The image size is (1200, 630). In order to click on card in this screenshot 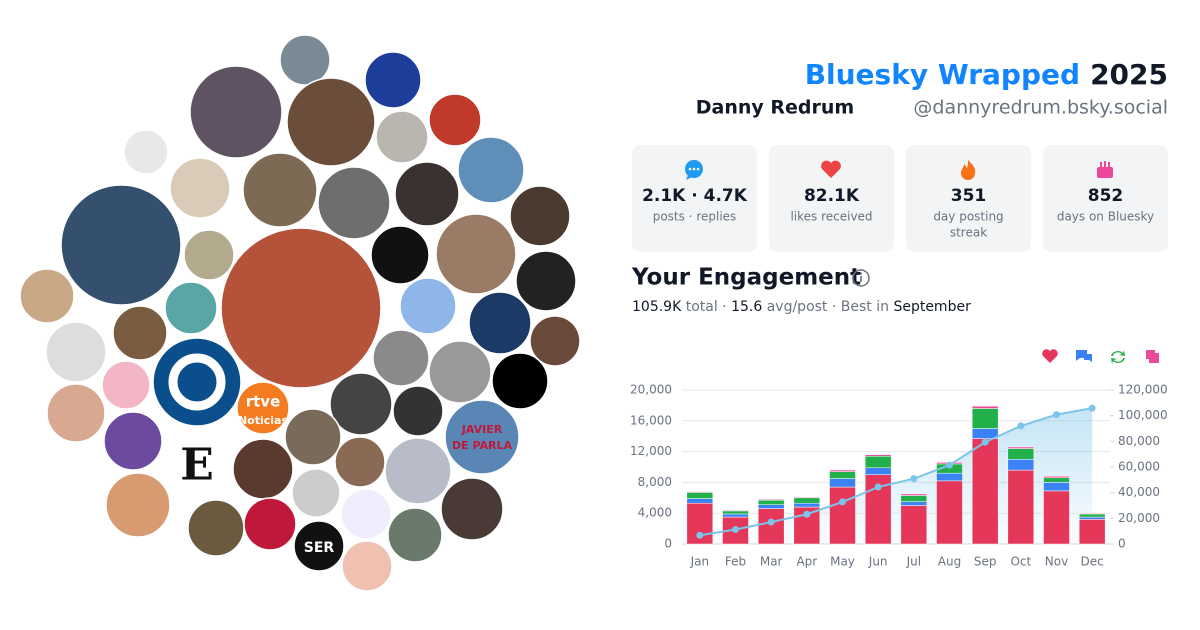, I will do `click(694, 198)`.